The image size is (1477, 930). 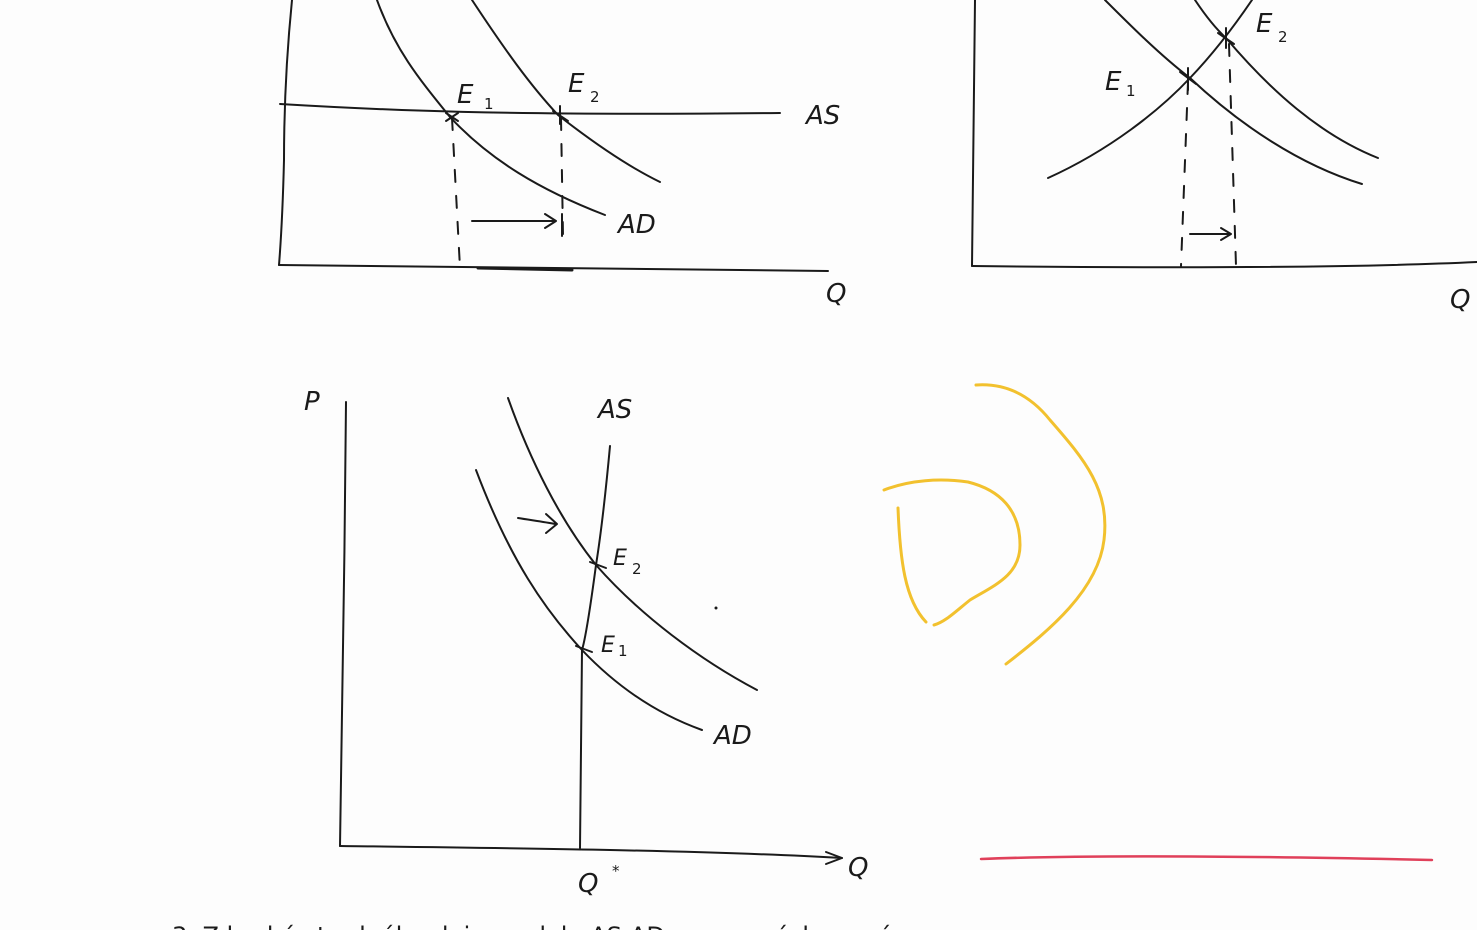 What do you see at coordinates (1210, 234) in the screenshot?
I see `tr-shift-arrow` at bounding box center [1210, 234].